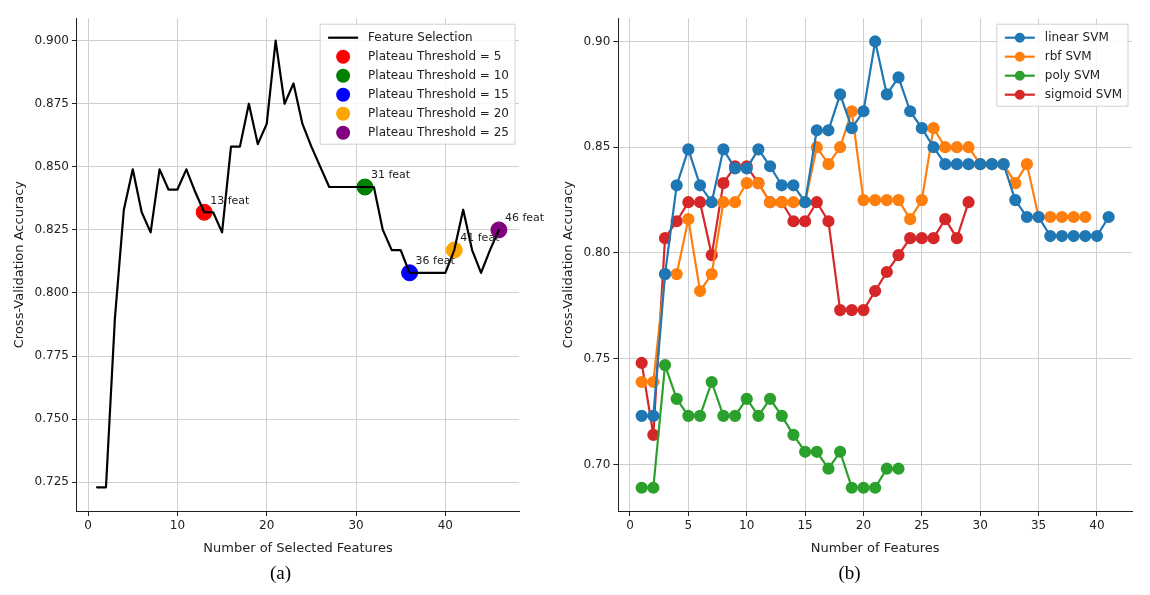 The image size is (1150, 595). What do you see at coordinates (1083, 93) in the screenshot?
I see `legend-label: sigmoid SVM` at bounding box center [1083, 93].